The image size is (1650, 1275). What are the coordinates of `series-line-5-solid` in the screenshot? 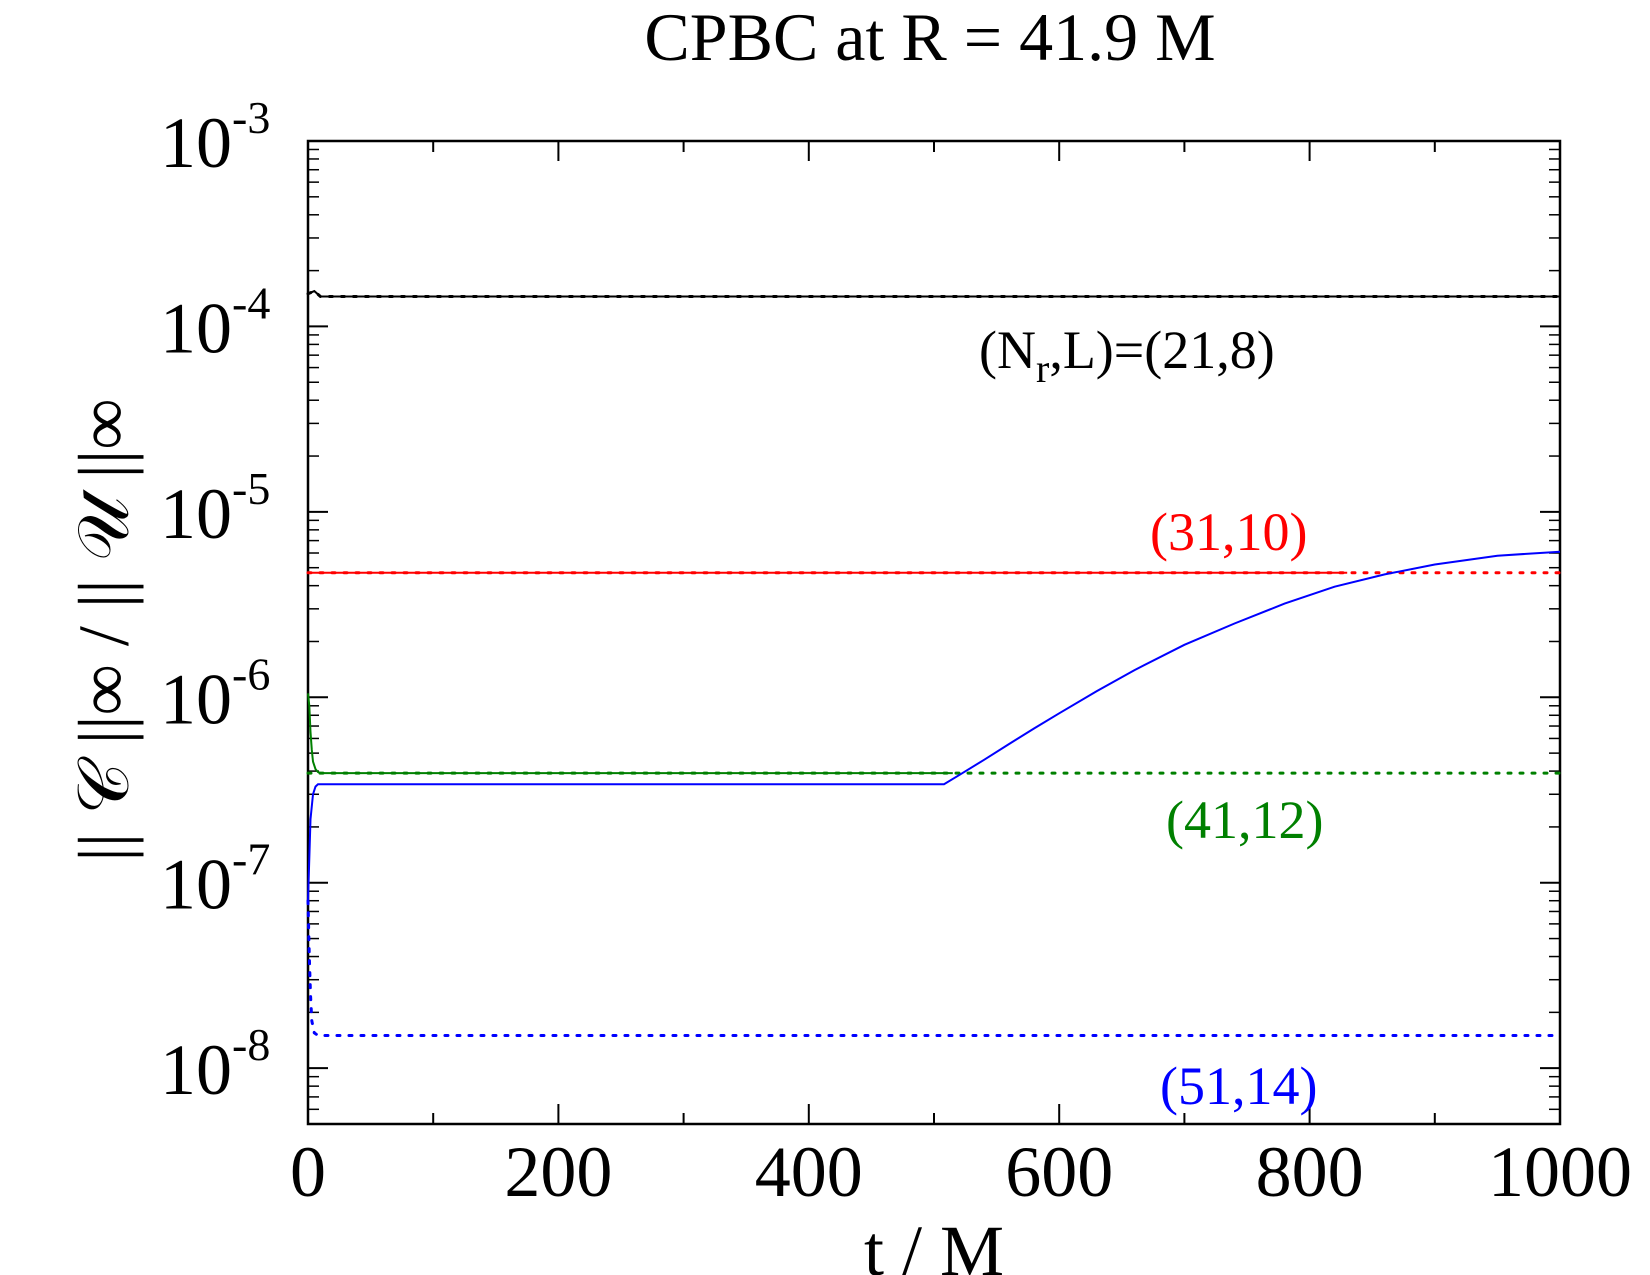 It's located at (630, 734).